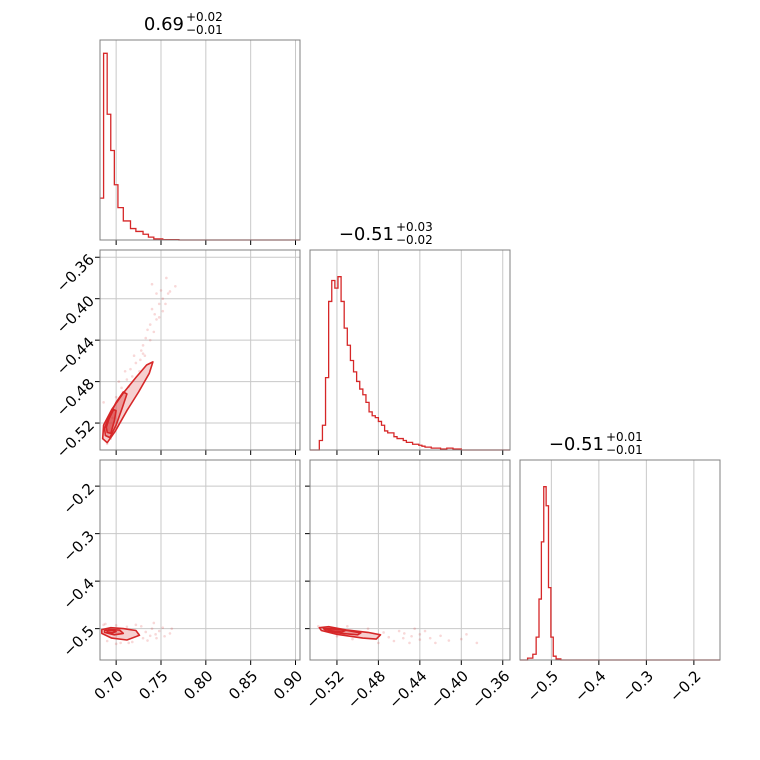 The image size is (760, 760). What do you see at coordinates (164, 24) in the screenshot?
I see `p0-hist-title-value: 0.69` at bounding box center [164, 24].